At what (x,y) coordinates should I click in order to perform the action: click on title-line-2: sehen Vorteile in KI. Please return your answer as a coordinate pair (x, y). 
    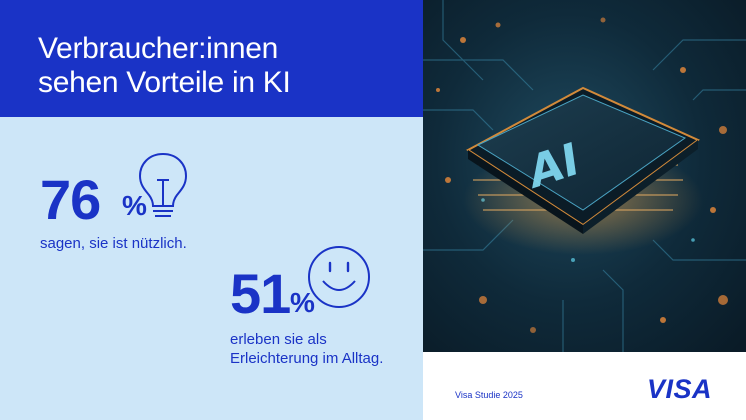
    Looking at the image, I should click on (164, 82).